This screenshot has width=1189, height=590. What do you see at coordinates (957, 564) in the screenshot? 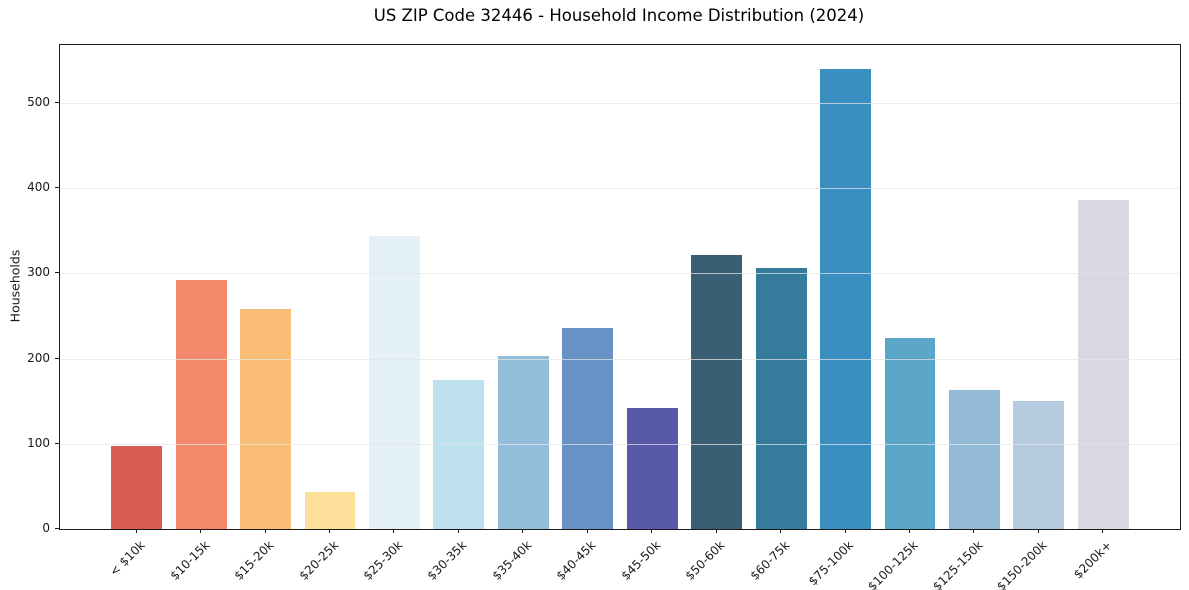
I see `xtick-label-14: $125-150k` at bounding box center [957, 564].